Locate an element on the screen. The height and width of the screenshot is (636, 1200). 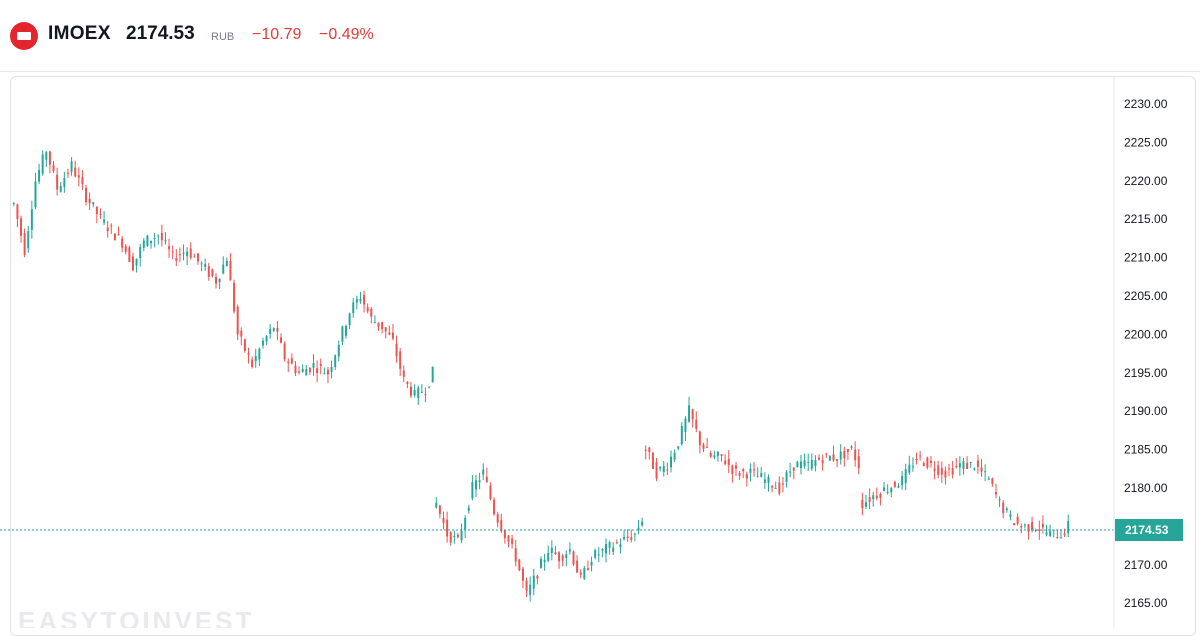
symbol-name: IMOEX is located at coordinates (79, 33).